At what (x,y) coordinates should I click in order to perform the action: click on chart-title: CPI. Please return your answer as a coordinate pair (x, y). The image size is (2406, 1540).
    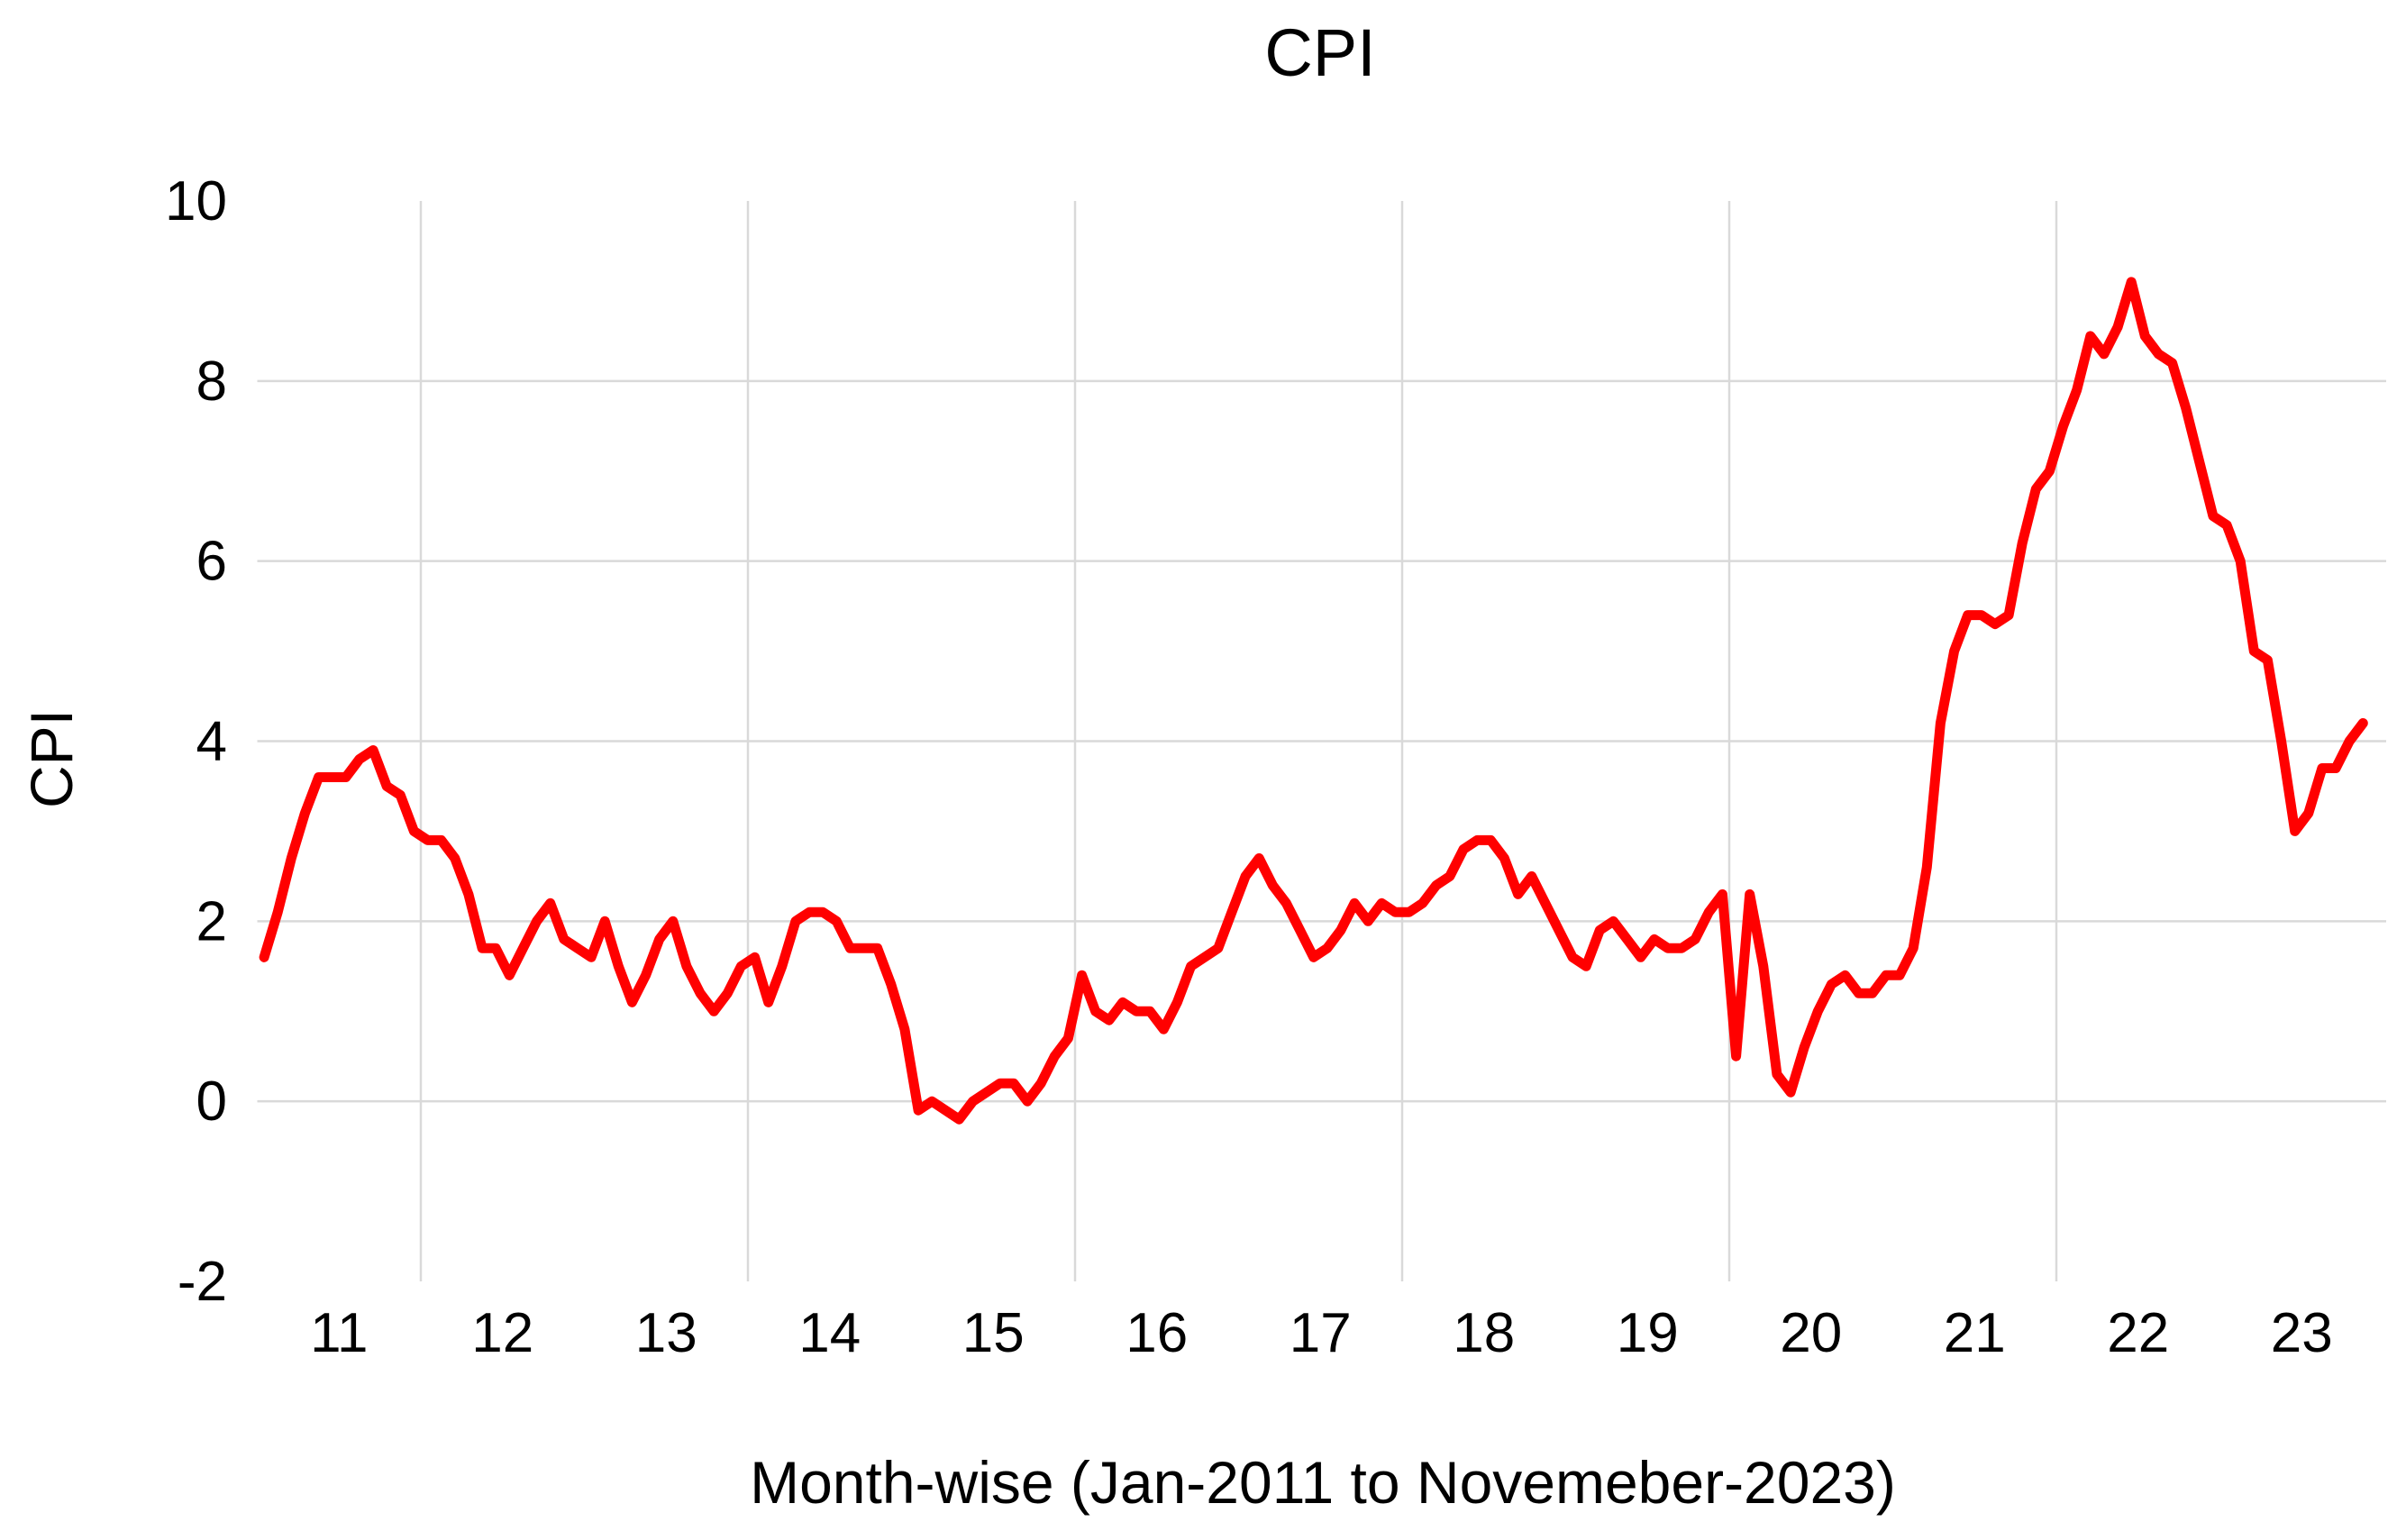
    Looking at the image, I should click on (1319, 52).